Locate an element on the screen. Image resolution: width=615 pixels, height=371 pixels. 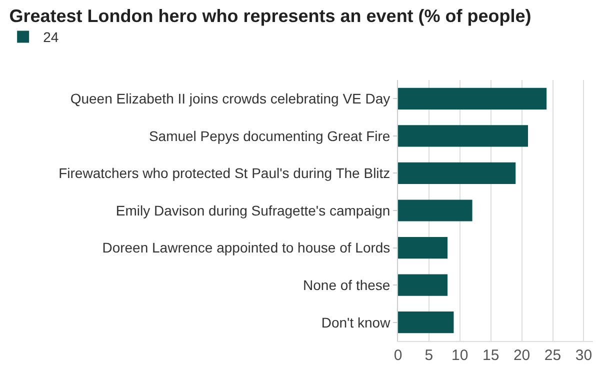
legend-label: 24 is located at coordinates (51, 37).